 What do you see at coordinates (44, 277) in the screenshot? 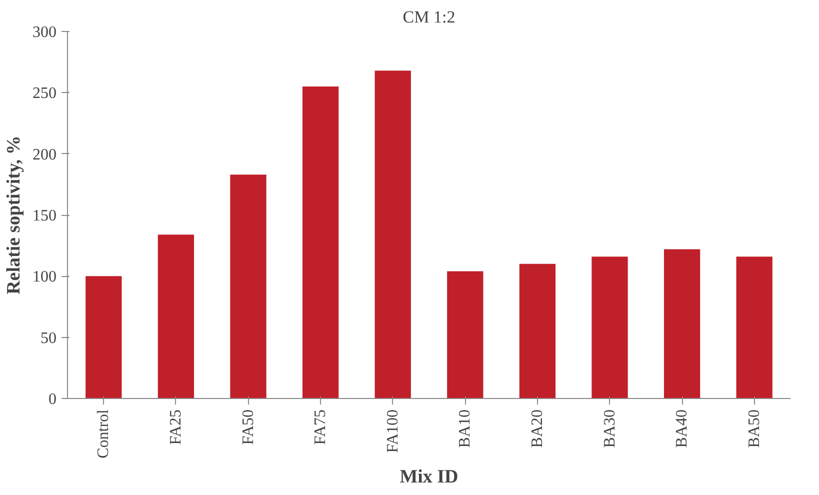
I see `y-tick-label: 100` at bounding box center [44, 277].